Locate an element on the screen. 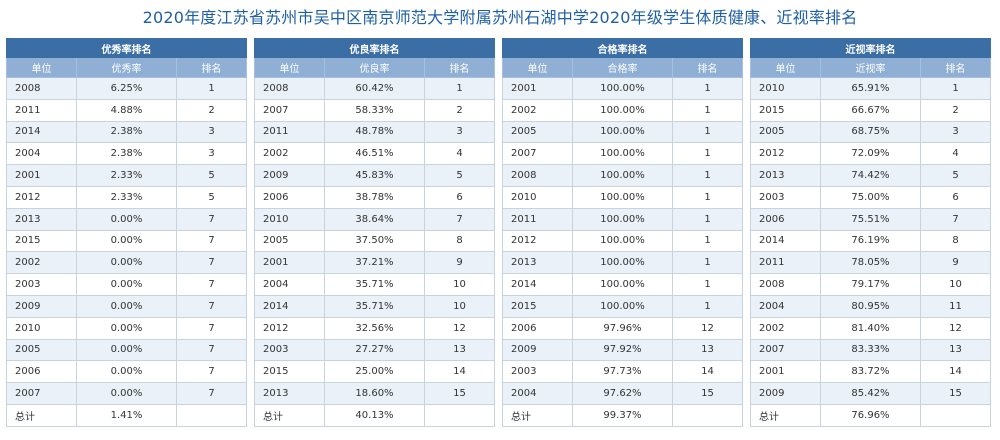 This screenshot has height=440, width=1000. table-row: 2009 97.92% 13 is located at coordinates (622, 350).